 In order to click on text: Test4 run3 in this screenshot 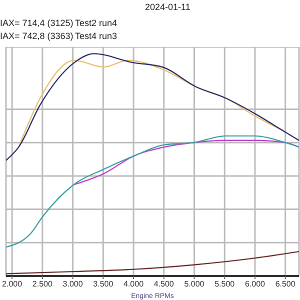, I will do `click(96, 37)`.